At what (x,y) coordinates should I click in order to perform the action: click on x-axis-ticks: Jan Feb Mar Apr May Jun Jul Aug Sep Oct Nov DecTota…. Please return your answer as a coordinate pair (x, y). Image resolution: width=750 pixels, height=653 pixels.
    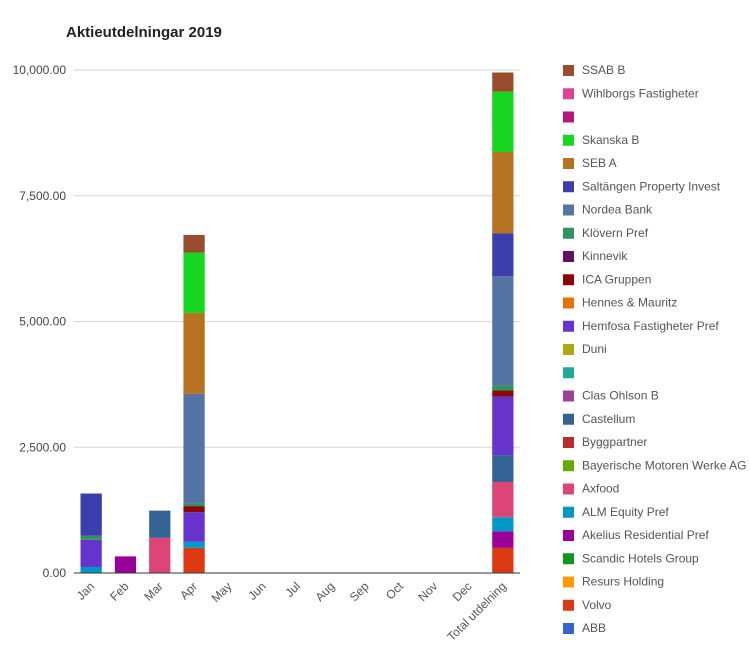
    Looking at the image, I should click on (291, 611).